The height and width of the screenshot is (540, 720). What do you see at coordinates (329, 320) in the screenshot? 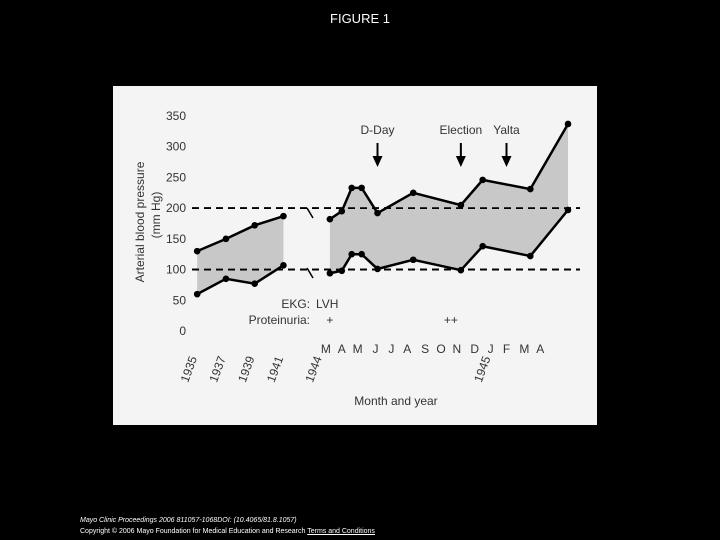
I see `row-item: +` at bounding box center [329, 320].